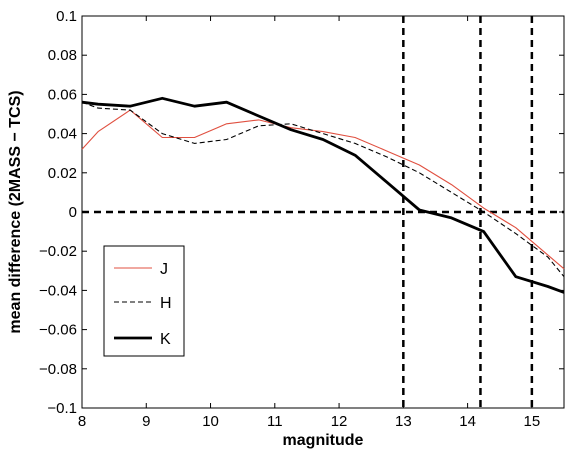  What do you see at coordinates (58, 369) in the screenshot?
I see `y-tick-label: −0.08` at bounding box center [58, 369].